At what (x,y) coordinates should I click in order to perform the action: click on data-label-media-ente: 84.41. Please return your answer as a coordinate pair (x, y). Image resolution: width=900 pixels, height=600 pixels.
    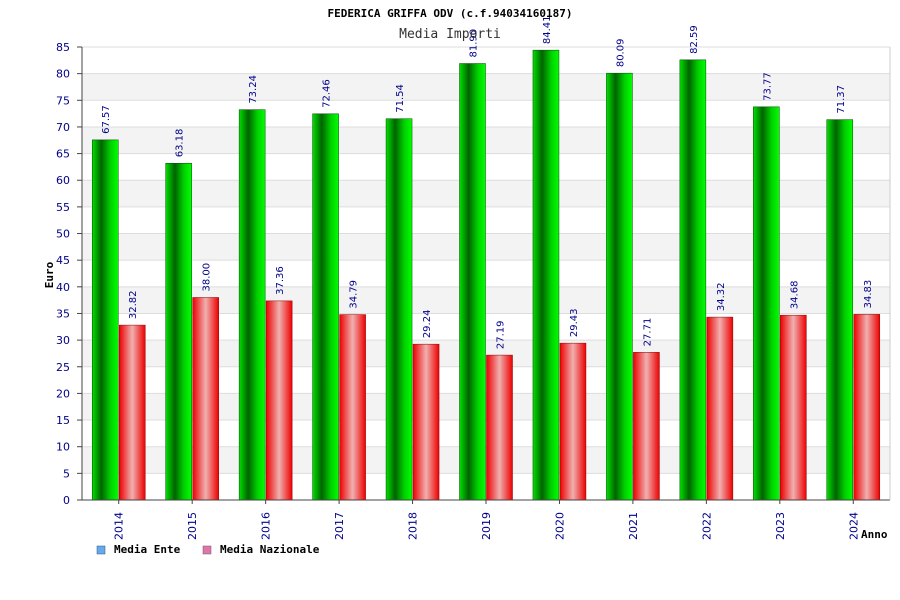
    Looking at the image, I should click on (547, 30).